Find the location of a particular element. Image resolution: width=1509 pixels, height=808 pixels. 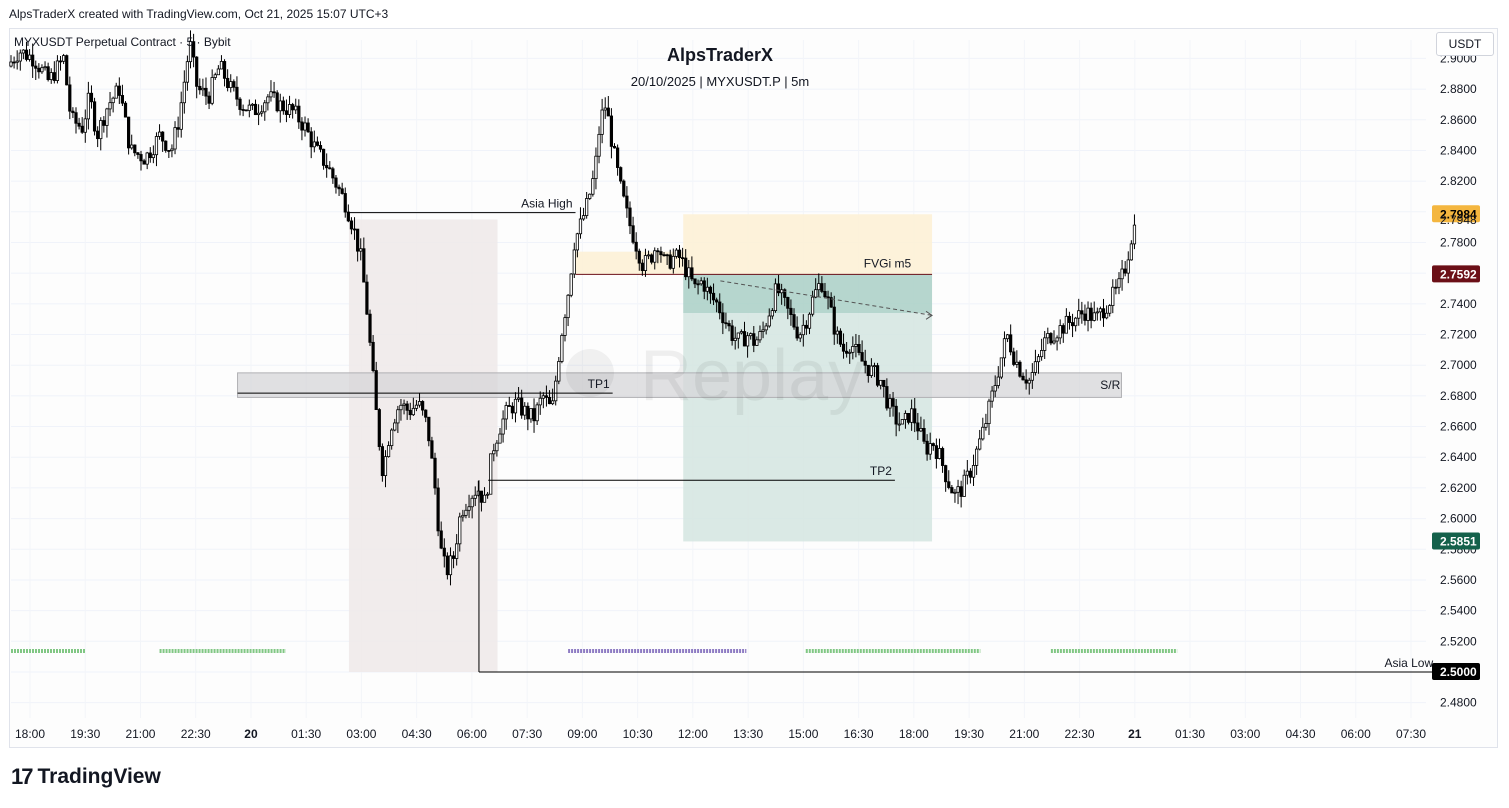

x-tick-label: 07:30 is located at coordinates (527, 734).